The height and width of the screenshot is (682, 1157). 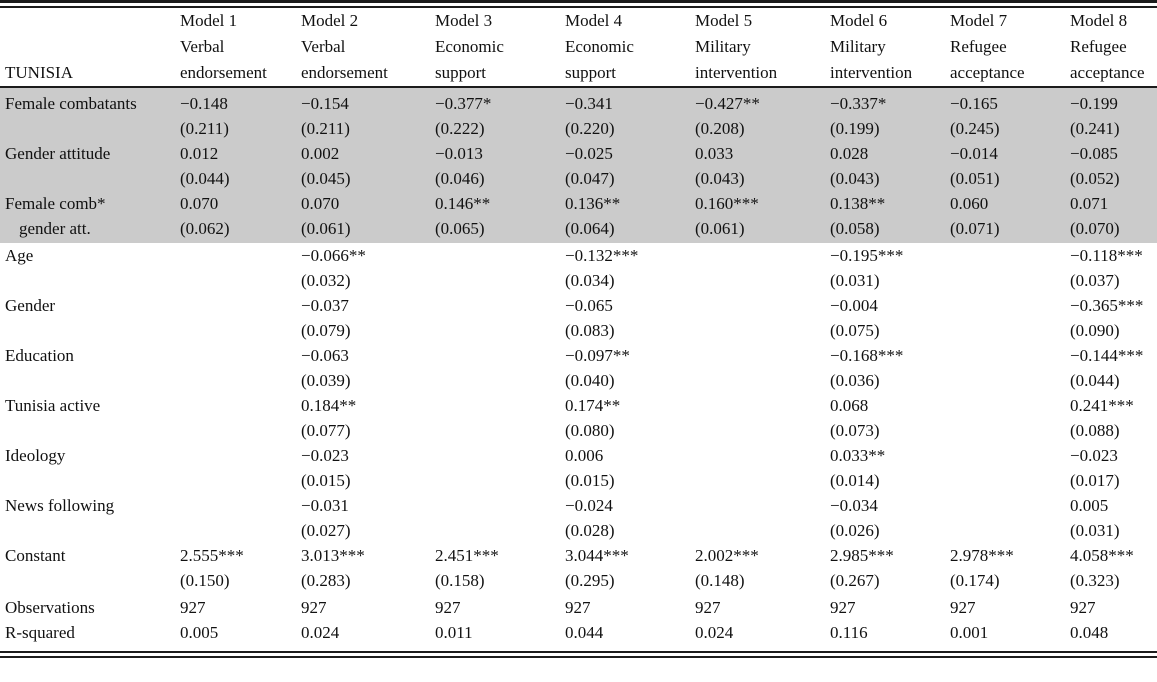 What do you see at coordinates (625, 229) in the screenshot?
I see `se-cell: (0.064)` at bounding box center [625, 229].